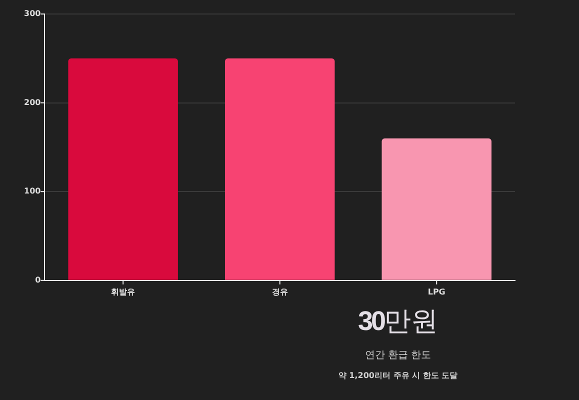 The width and height of the screenshot is (579, 400). Describe the element at coordinates (123, 291) in the screenshot. I see `x-tick-label: 휘발유` at that location.